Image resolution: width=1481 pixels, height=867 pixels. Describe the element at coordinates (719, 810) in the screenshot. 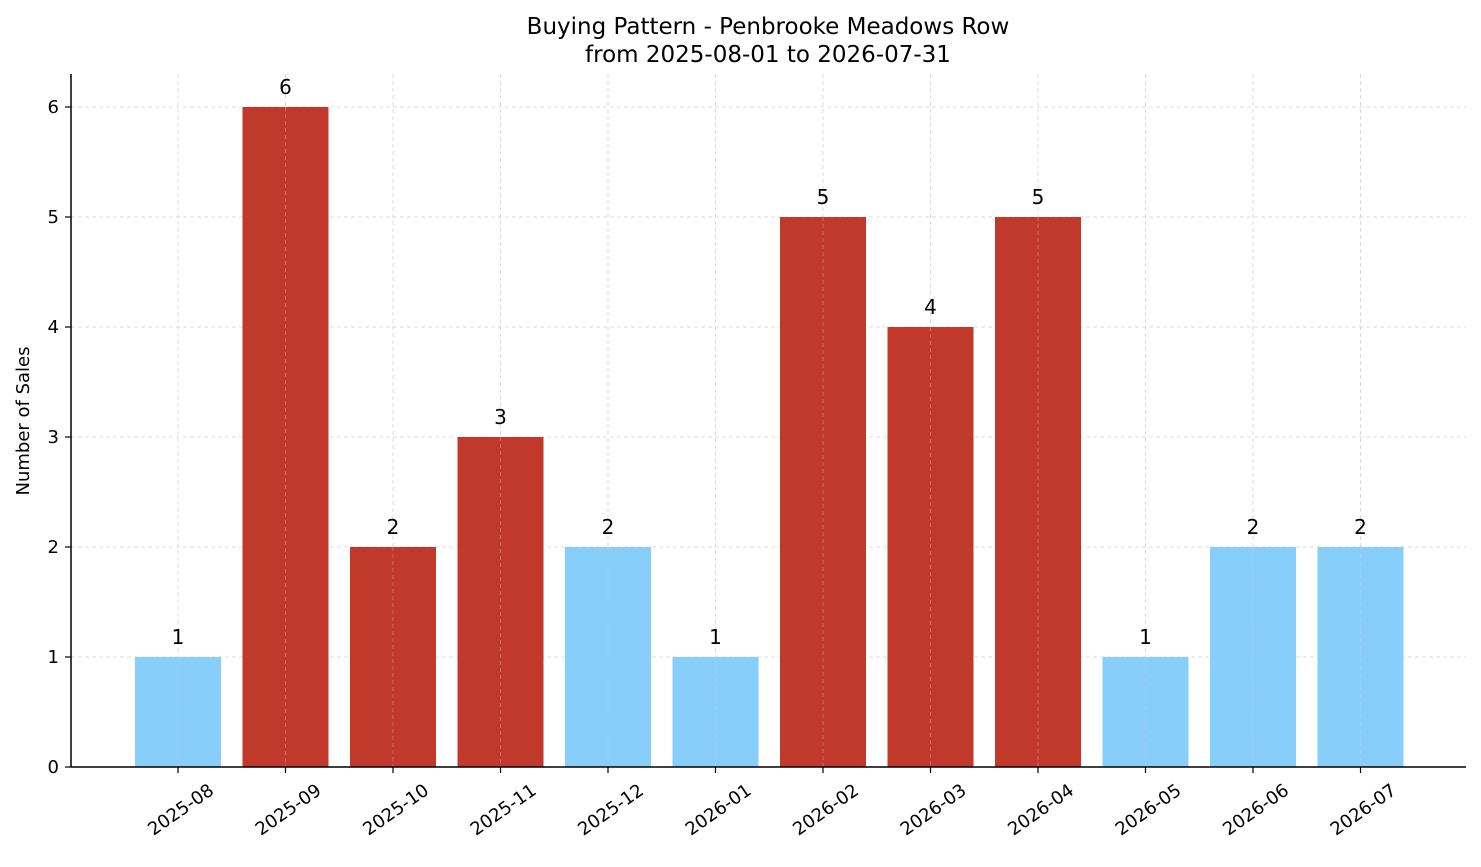

I see `x-tick-label: 2026-01` at that location.